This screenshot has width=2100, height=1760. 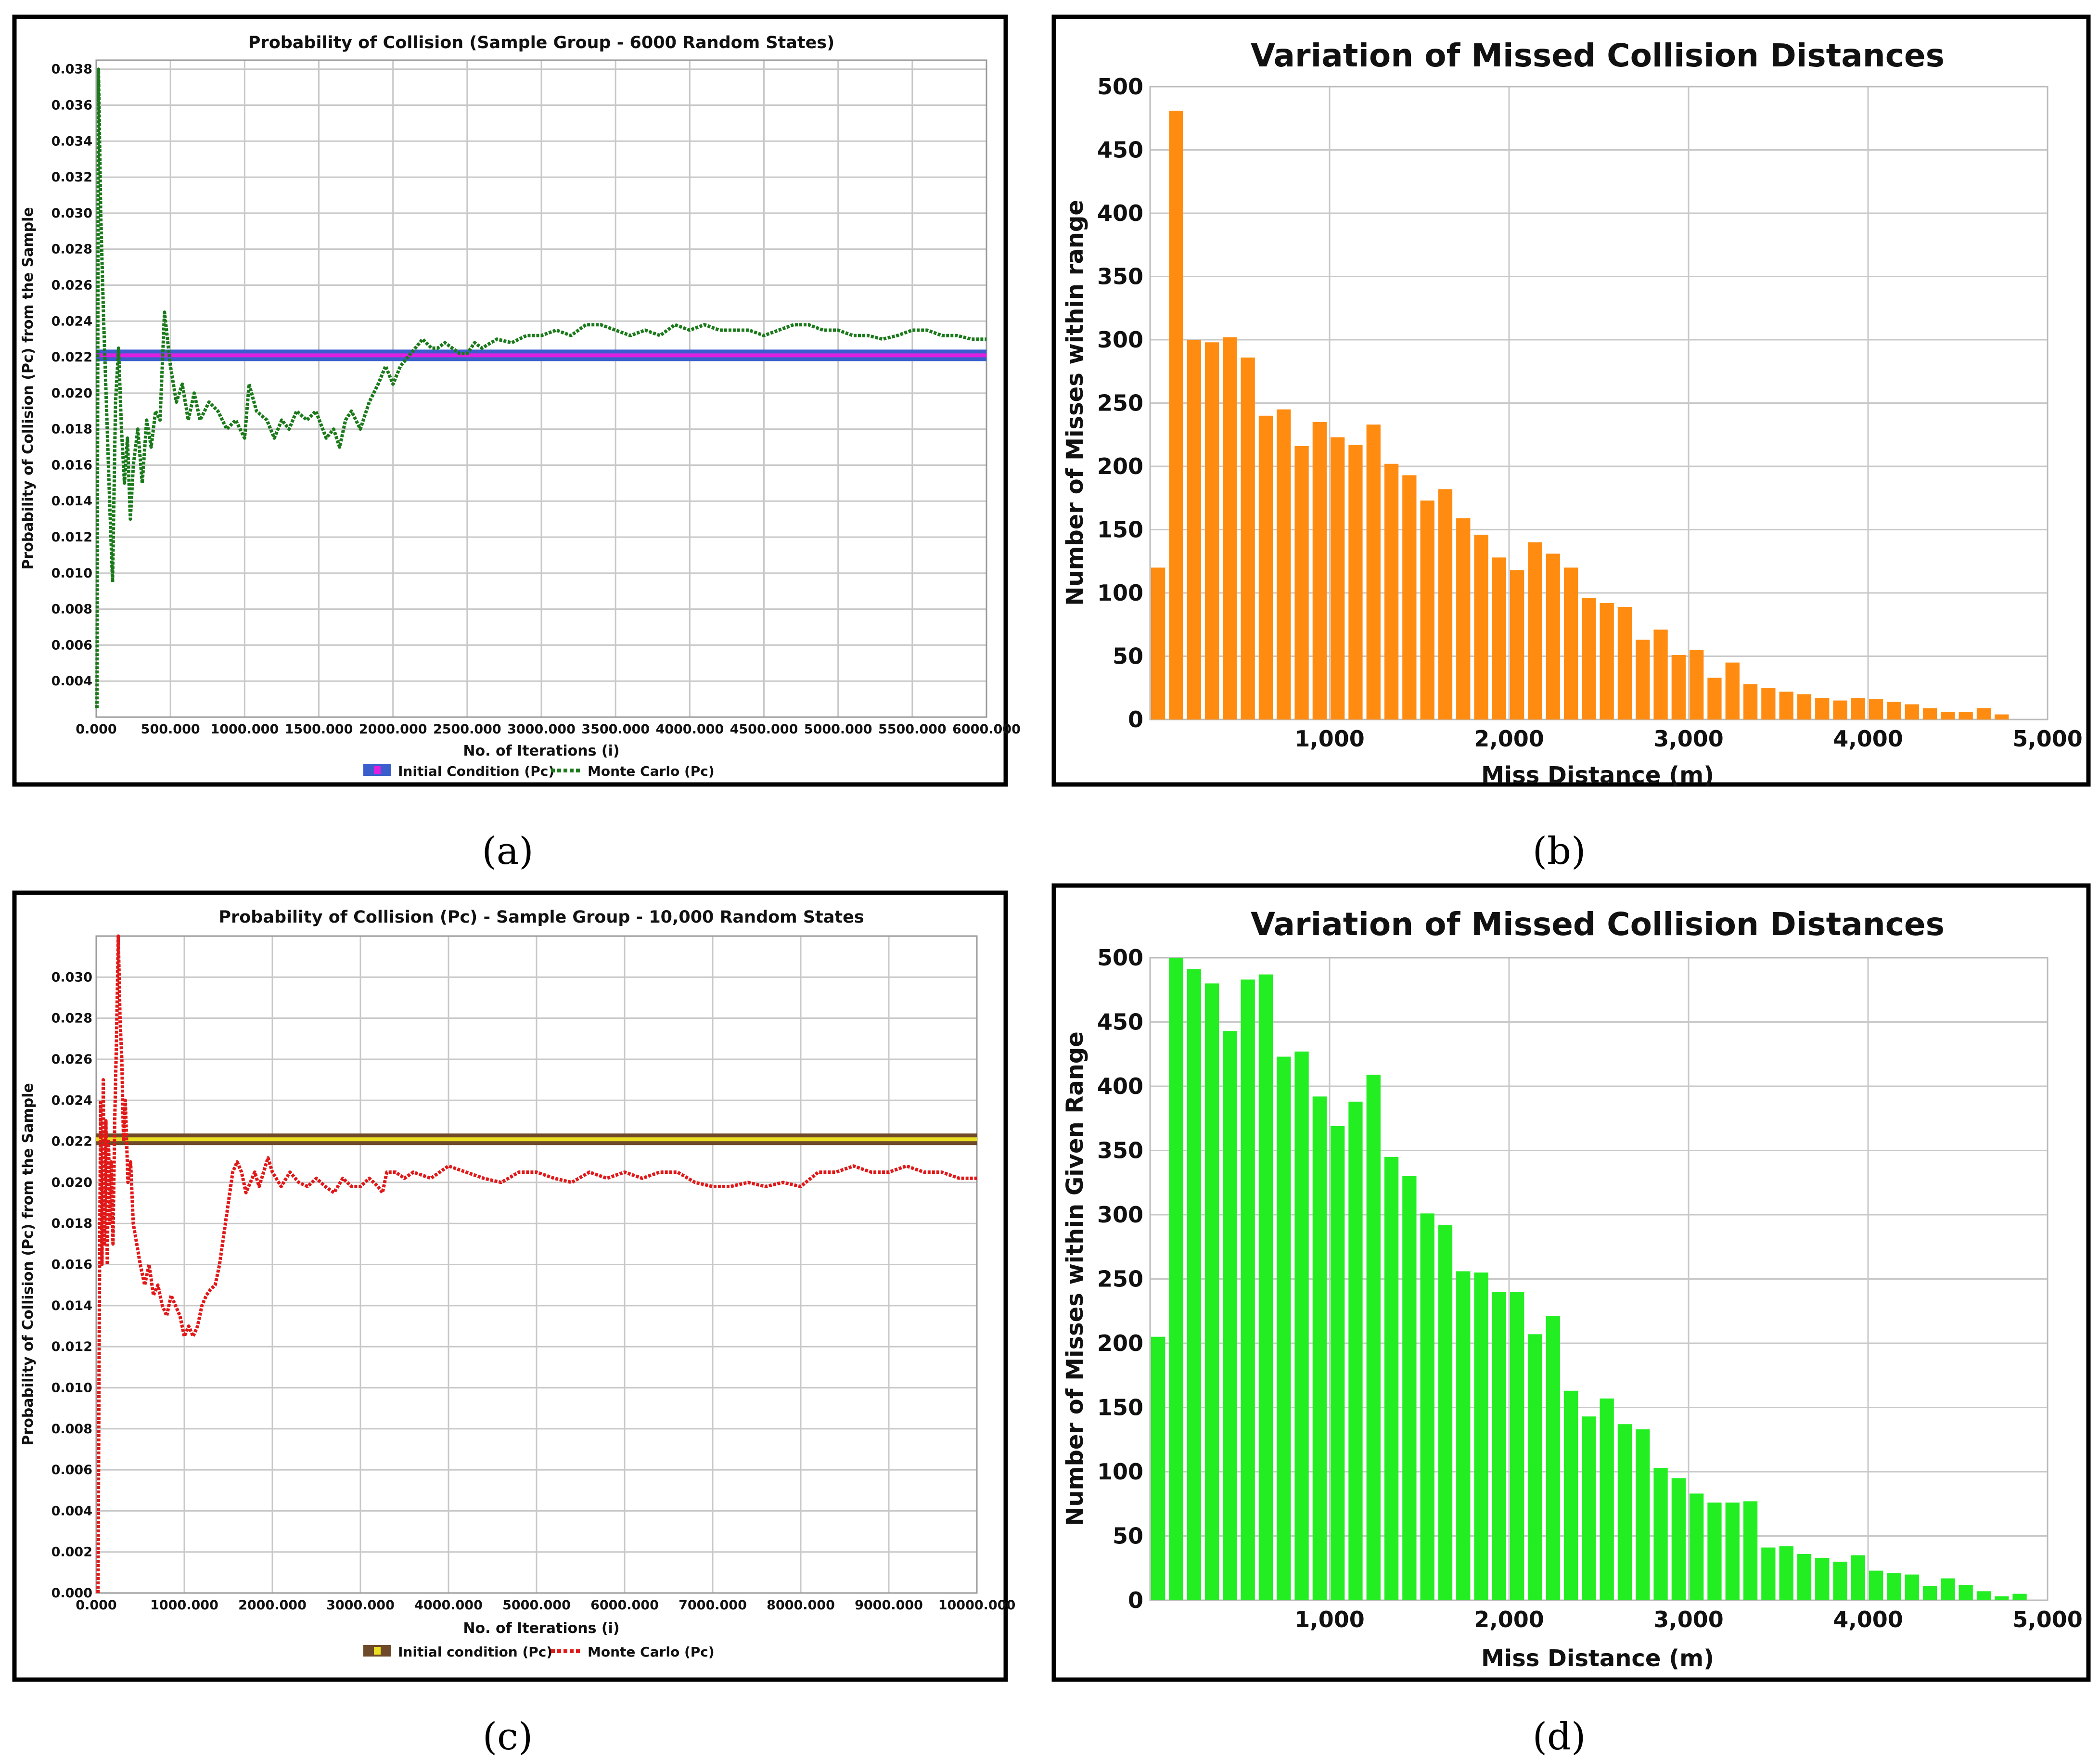 I want to click on x-tick-label: 2000.000, so click(x=393, y=729).